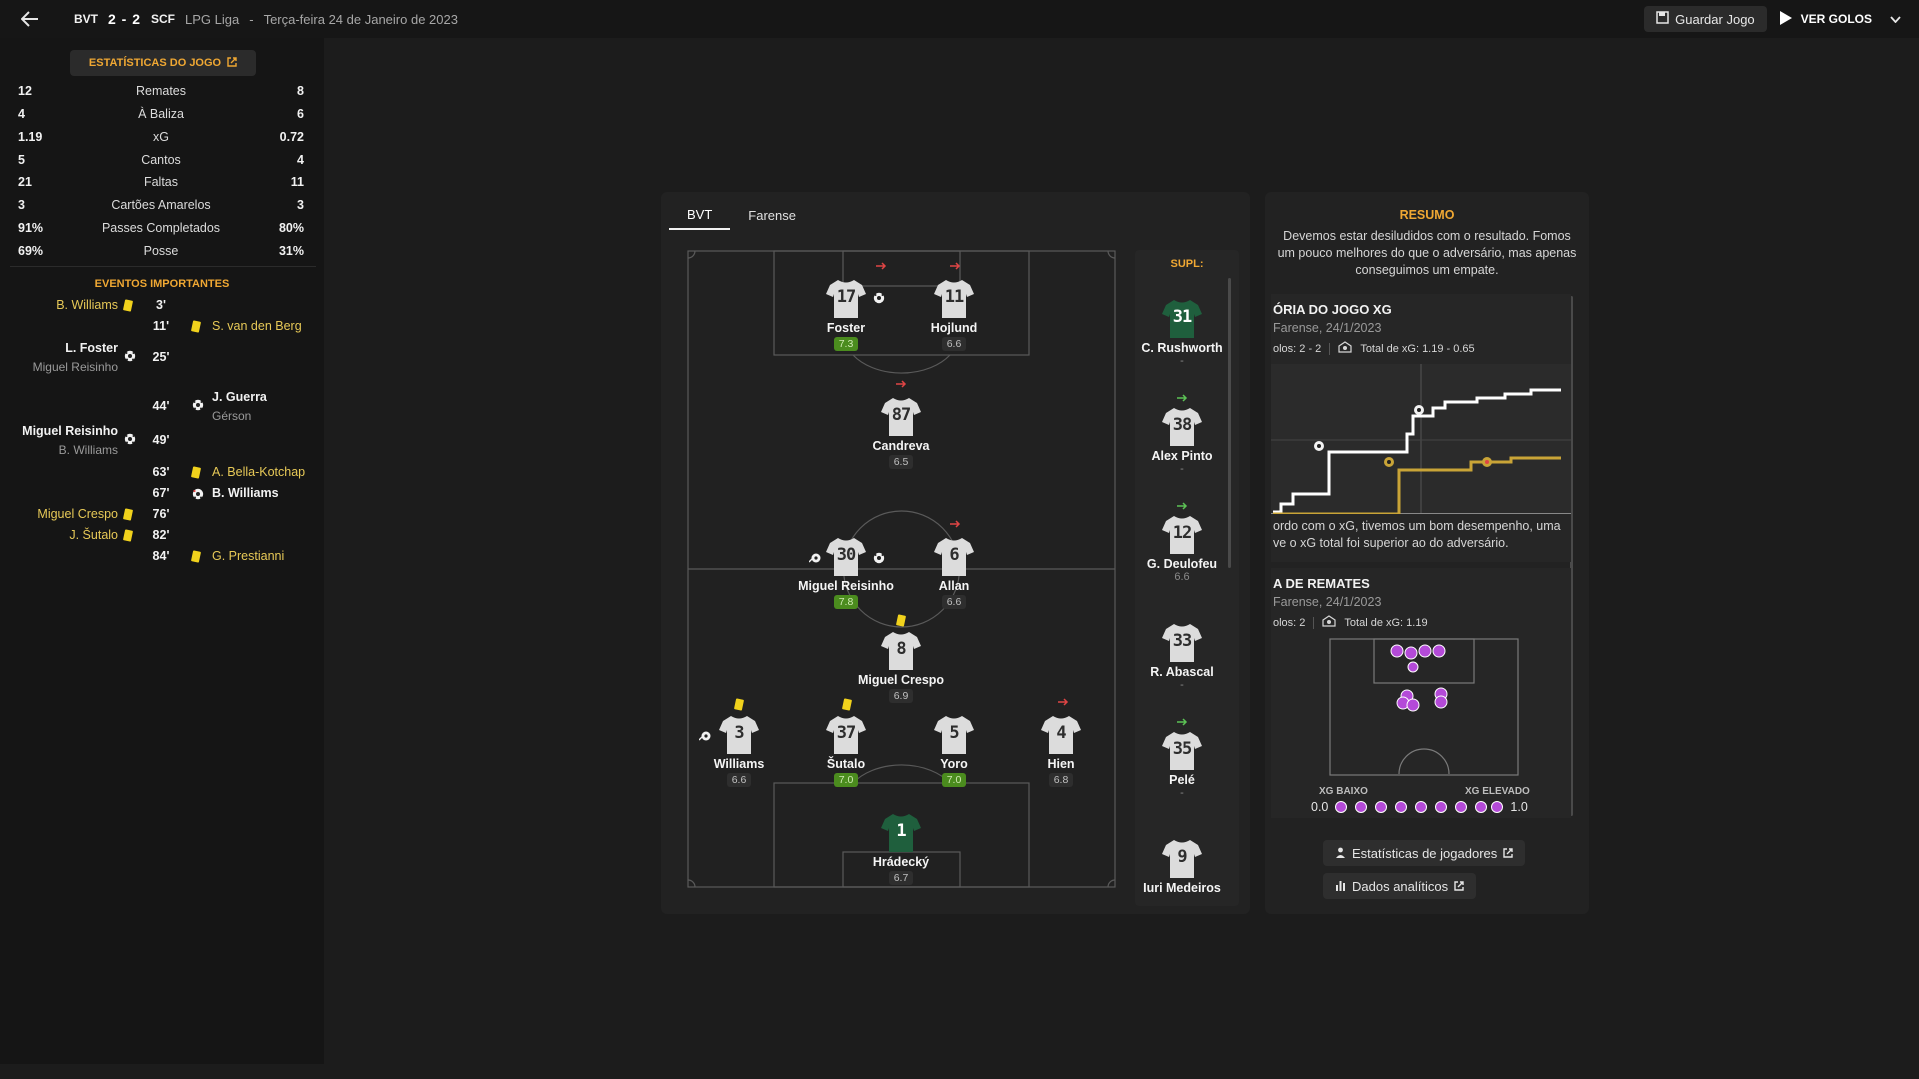 The image size is (1919, 1079). I want to click on sub-player: 9 Iuri Medeiros, so click(1182, 865).